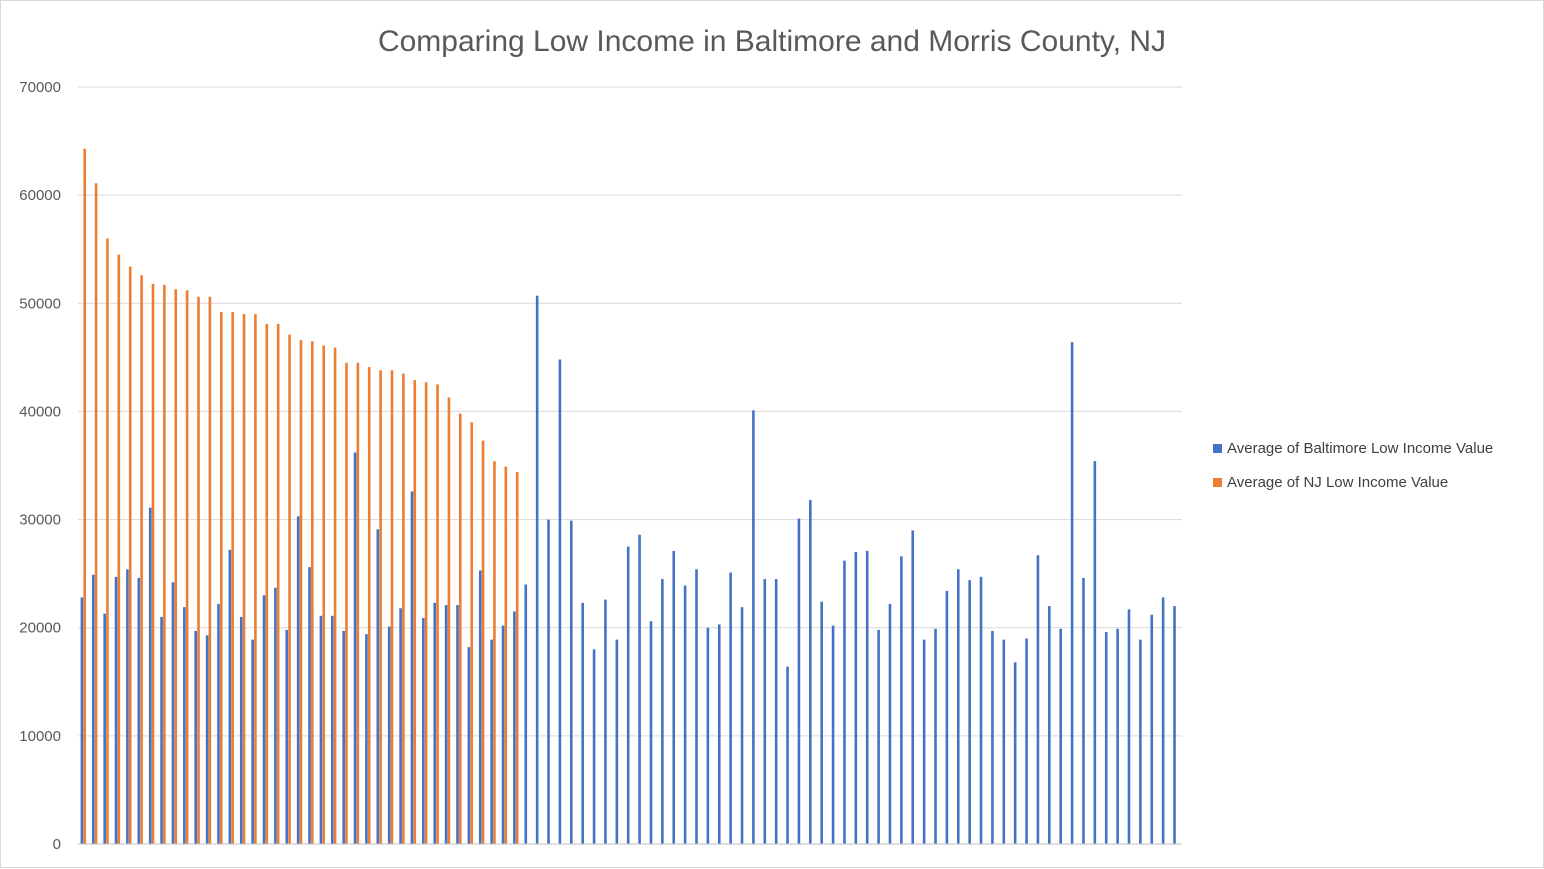 This screenshot has height=869, width=1544. I want to click on legend-swatch-baltimore, so click(1217, 448).